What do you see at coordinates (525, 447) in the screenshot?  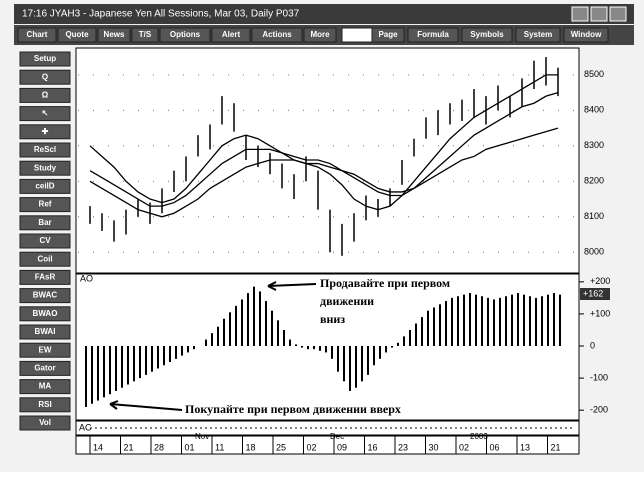 I see `date-label: 13` at bounding box center [525, 447].